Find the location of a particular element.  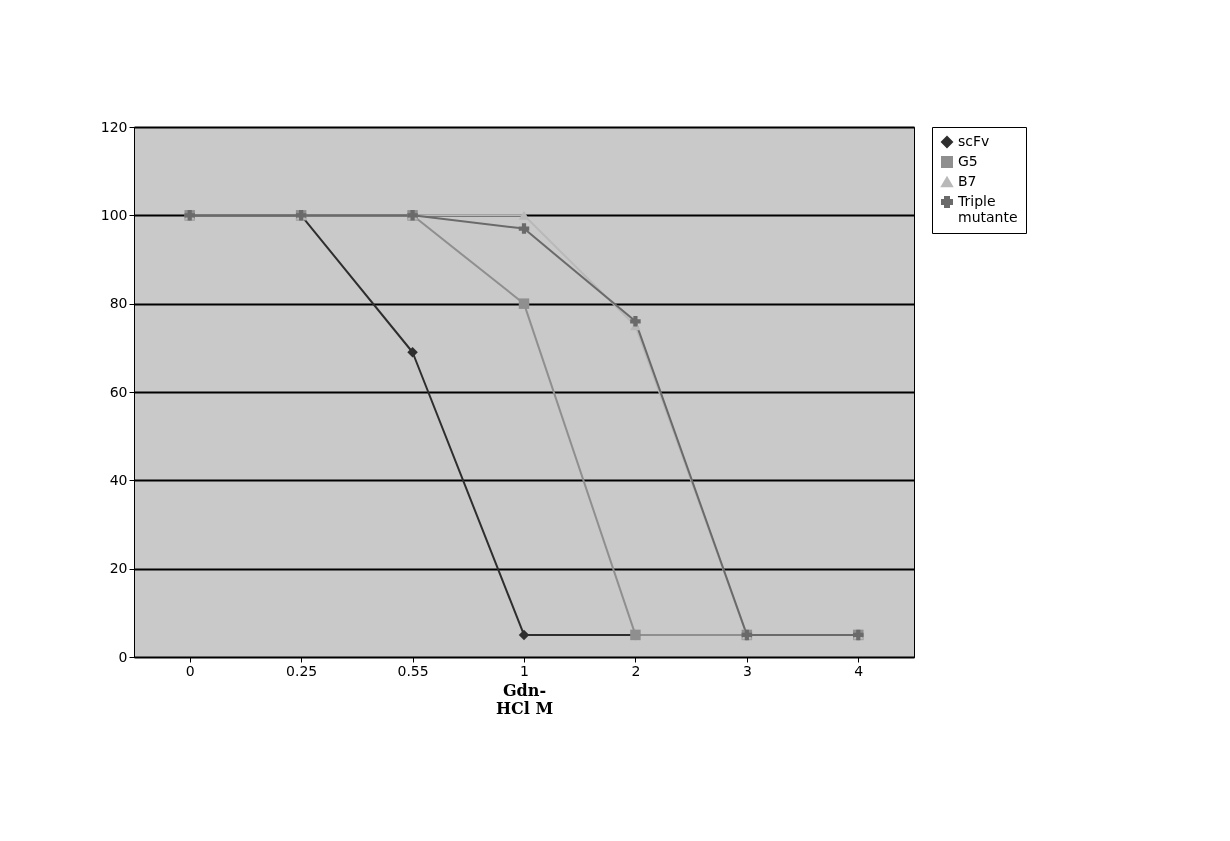

x-tick-label: 4 is located at coordinates (859, 670).